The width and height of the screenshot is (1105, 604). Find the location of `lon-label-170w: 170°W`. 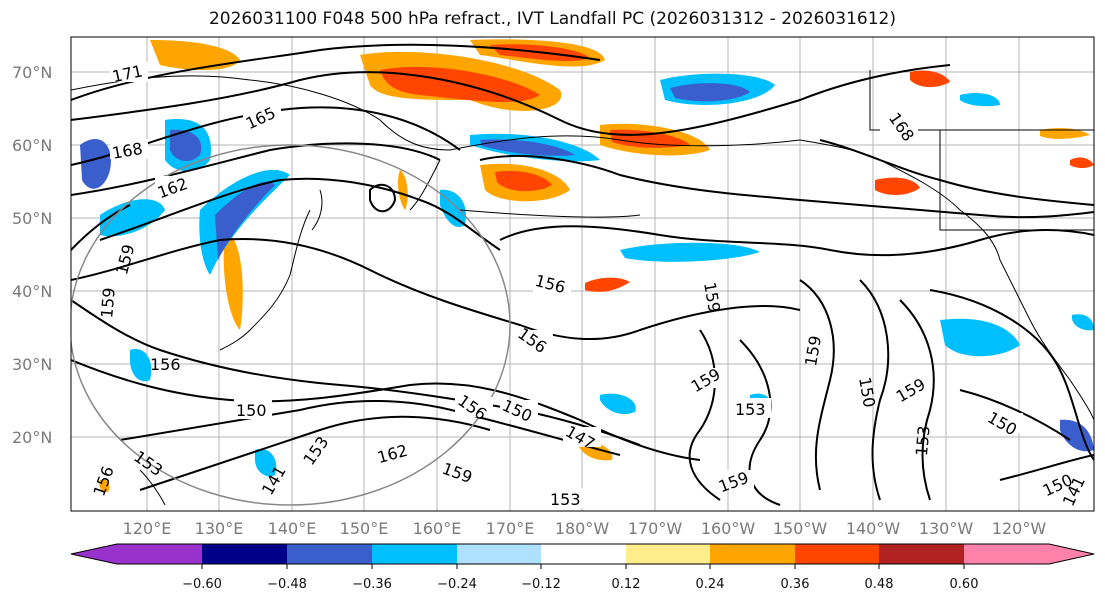

lon-label-170w: 170°W is located at coordinates (655, 528).